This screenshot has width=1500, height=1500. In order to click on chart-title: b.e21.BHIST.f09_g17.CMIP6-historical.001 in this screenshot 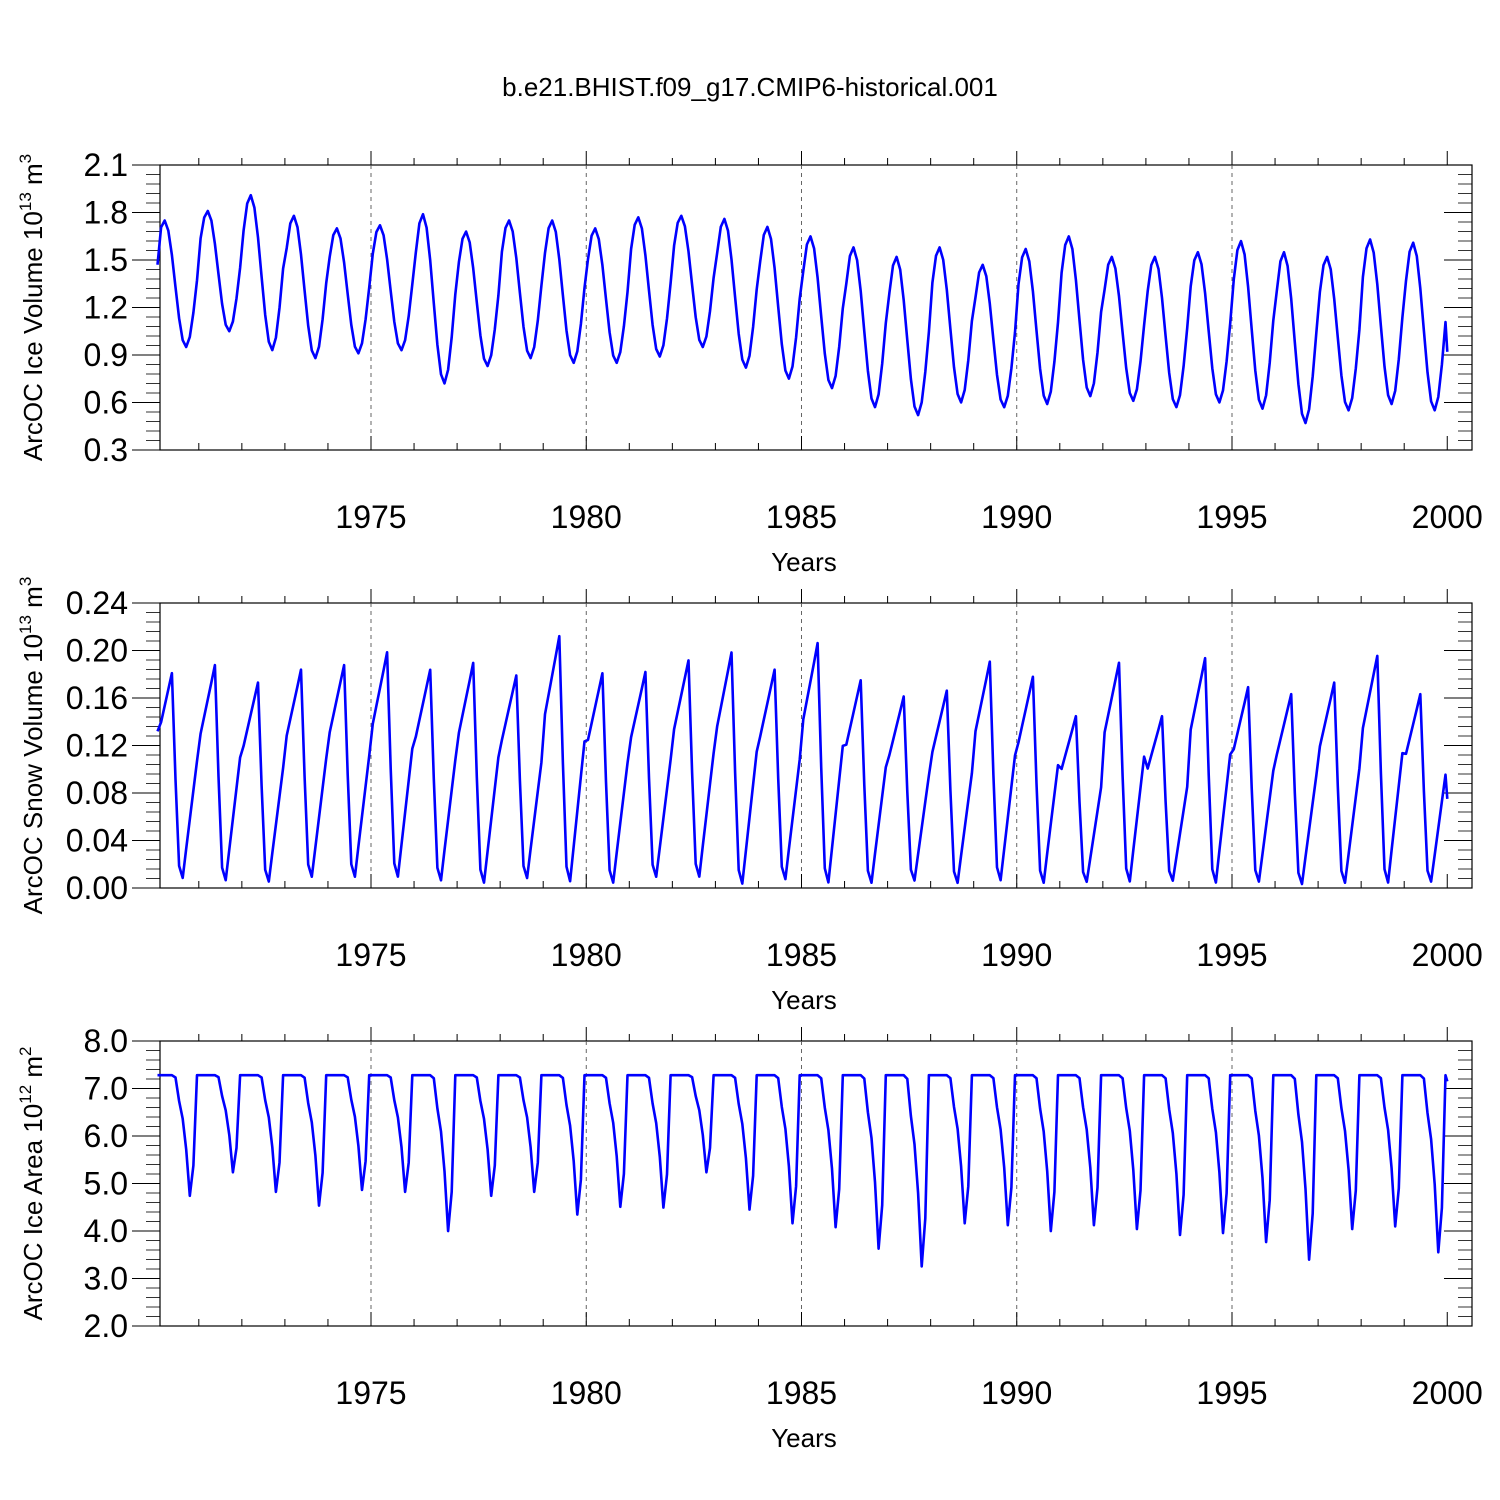, I will do `click(750, 87)`.